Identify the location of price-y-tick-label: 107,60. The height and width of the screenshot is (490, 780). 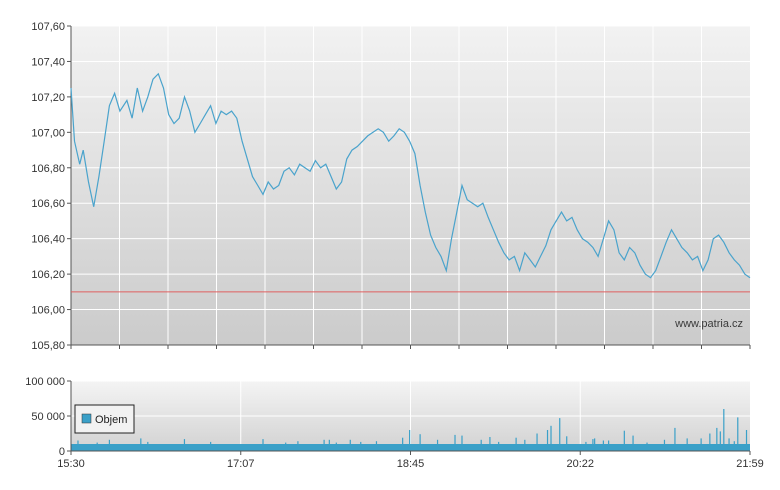
(48, 27).